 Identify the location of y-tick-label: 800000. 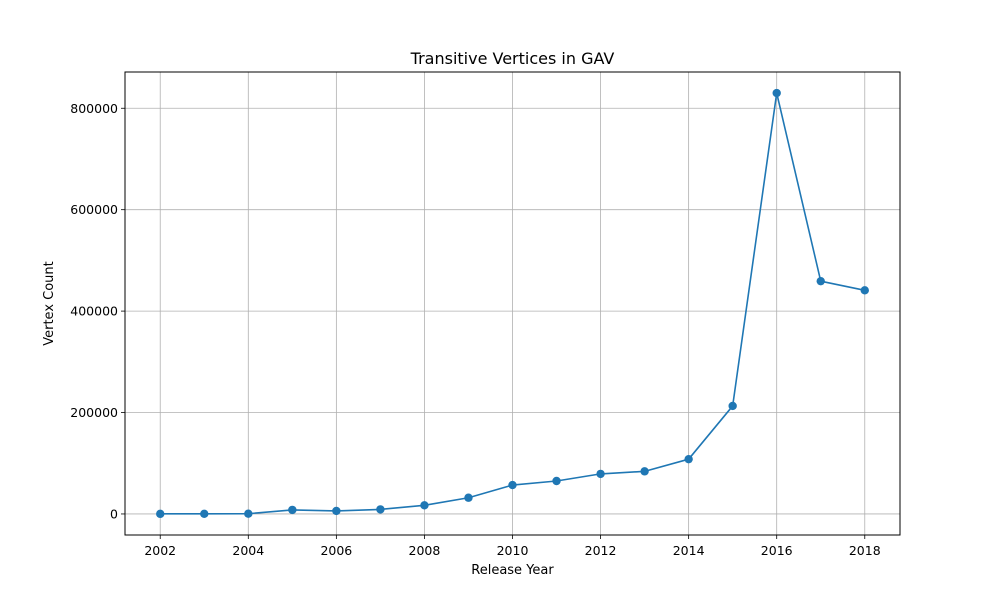
(94, 108).